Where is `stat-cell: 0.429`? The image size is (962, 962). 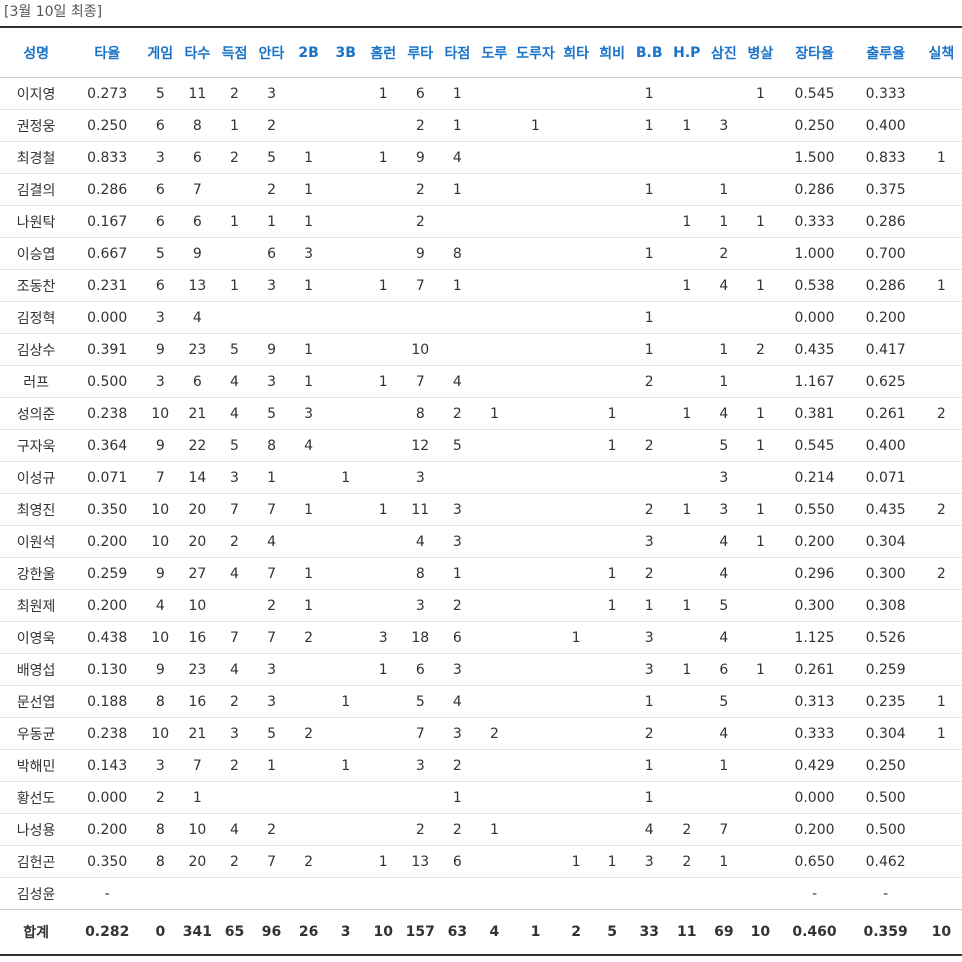
stat-cell: 0.429 is located at coordinates (814, 765).